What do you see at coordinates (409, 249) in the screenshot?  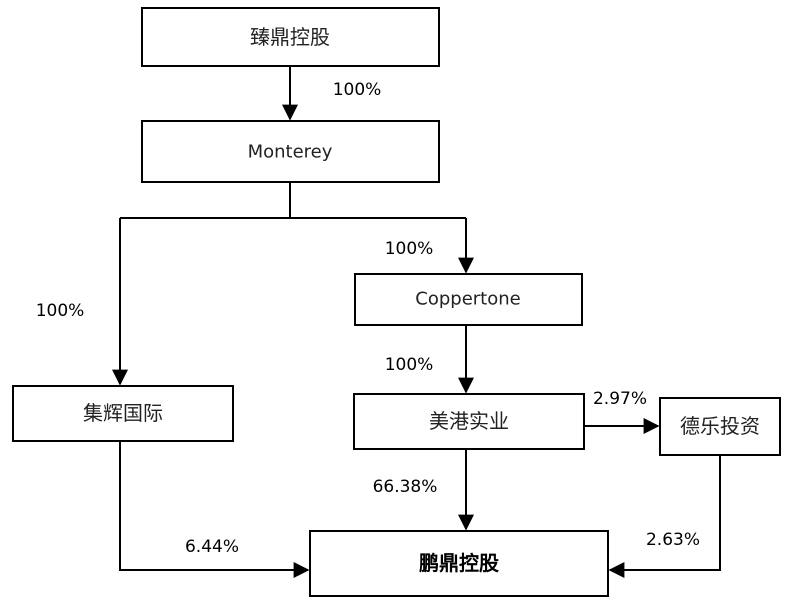 I see `pct-monterey-coppertone: 100%` at bounding box center [409, 249].